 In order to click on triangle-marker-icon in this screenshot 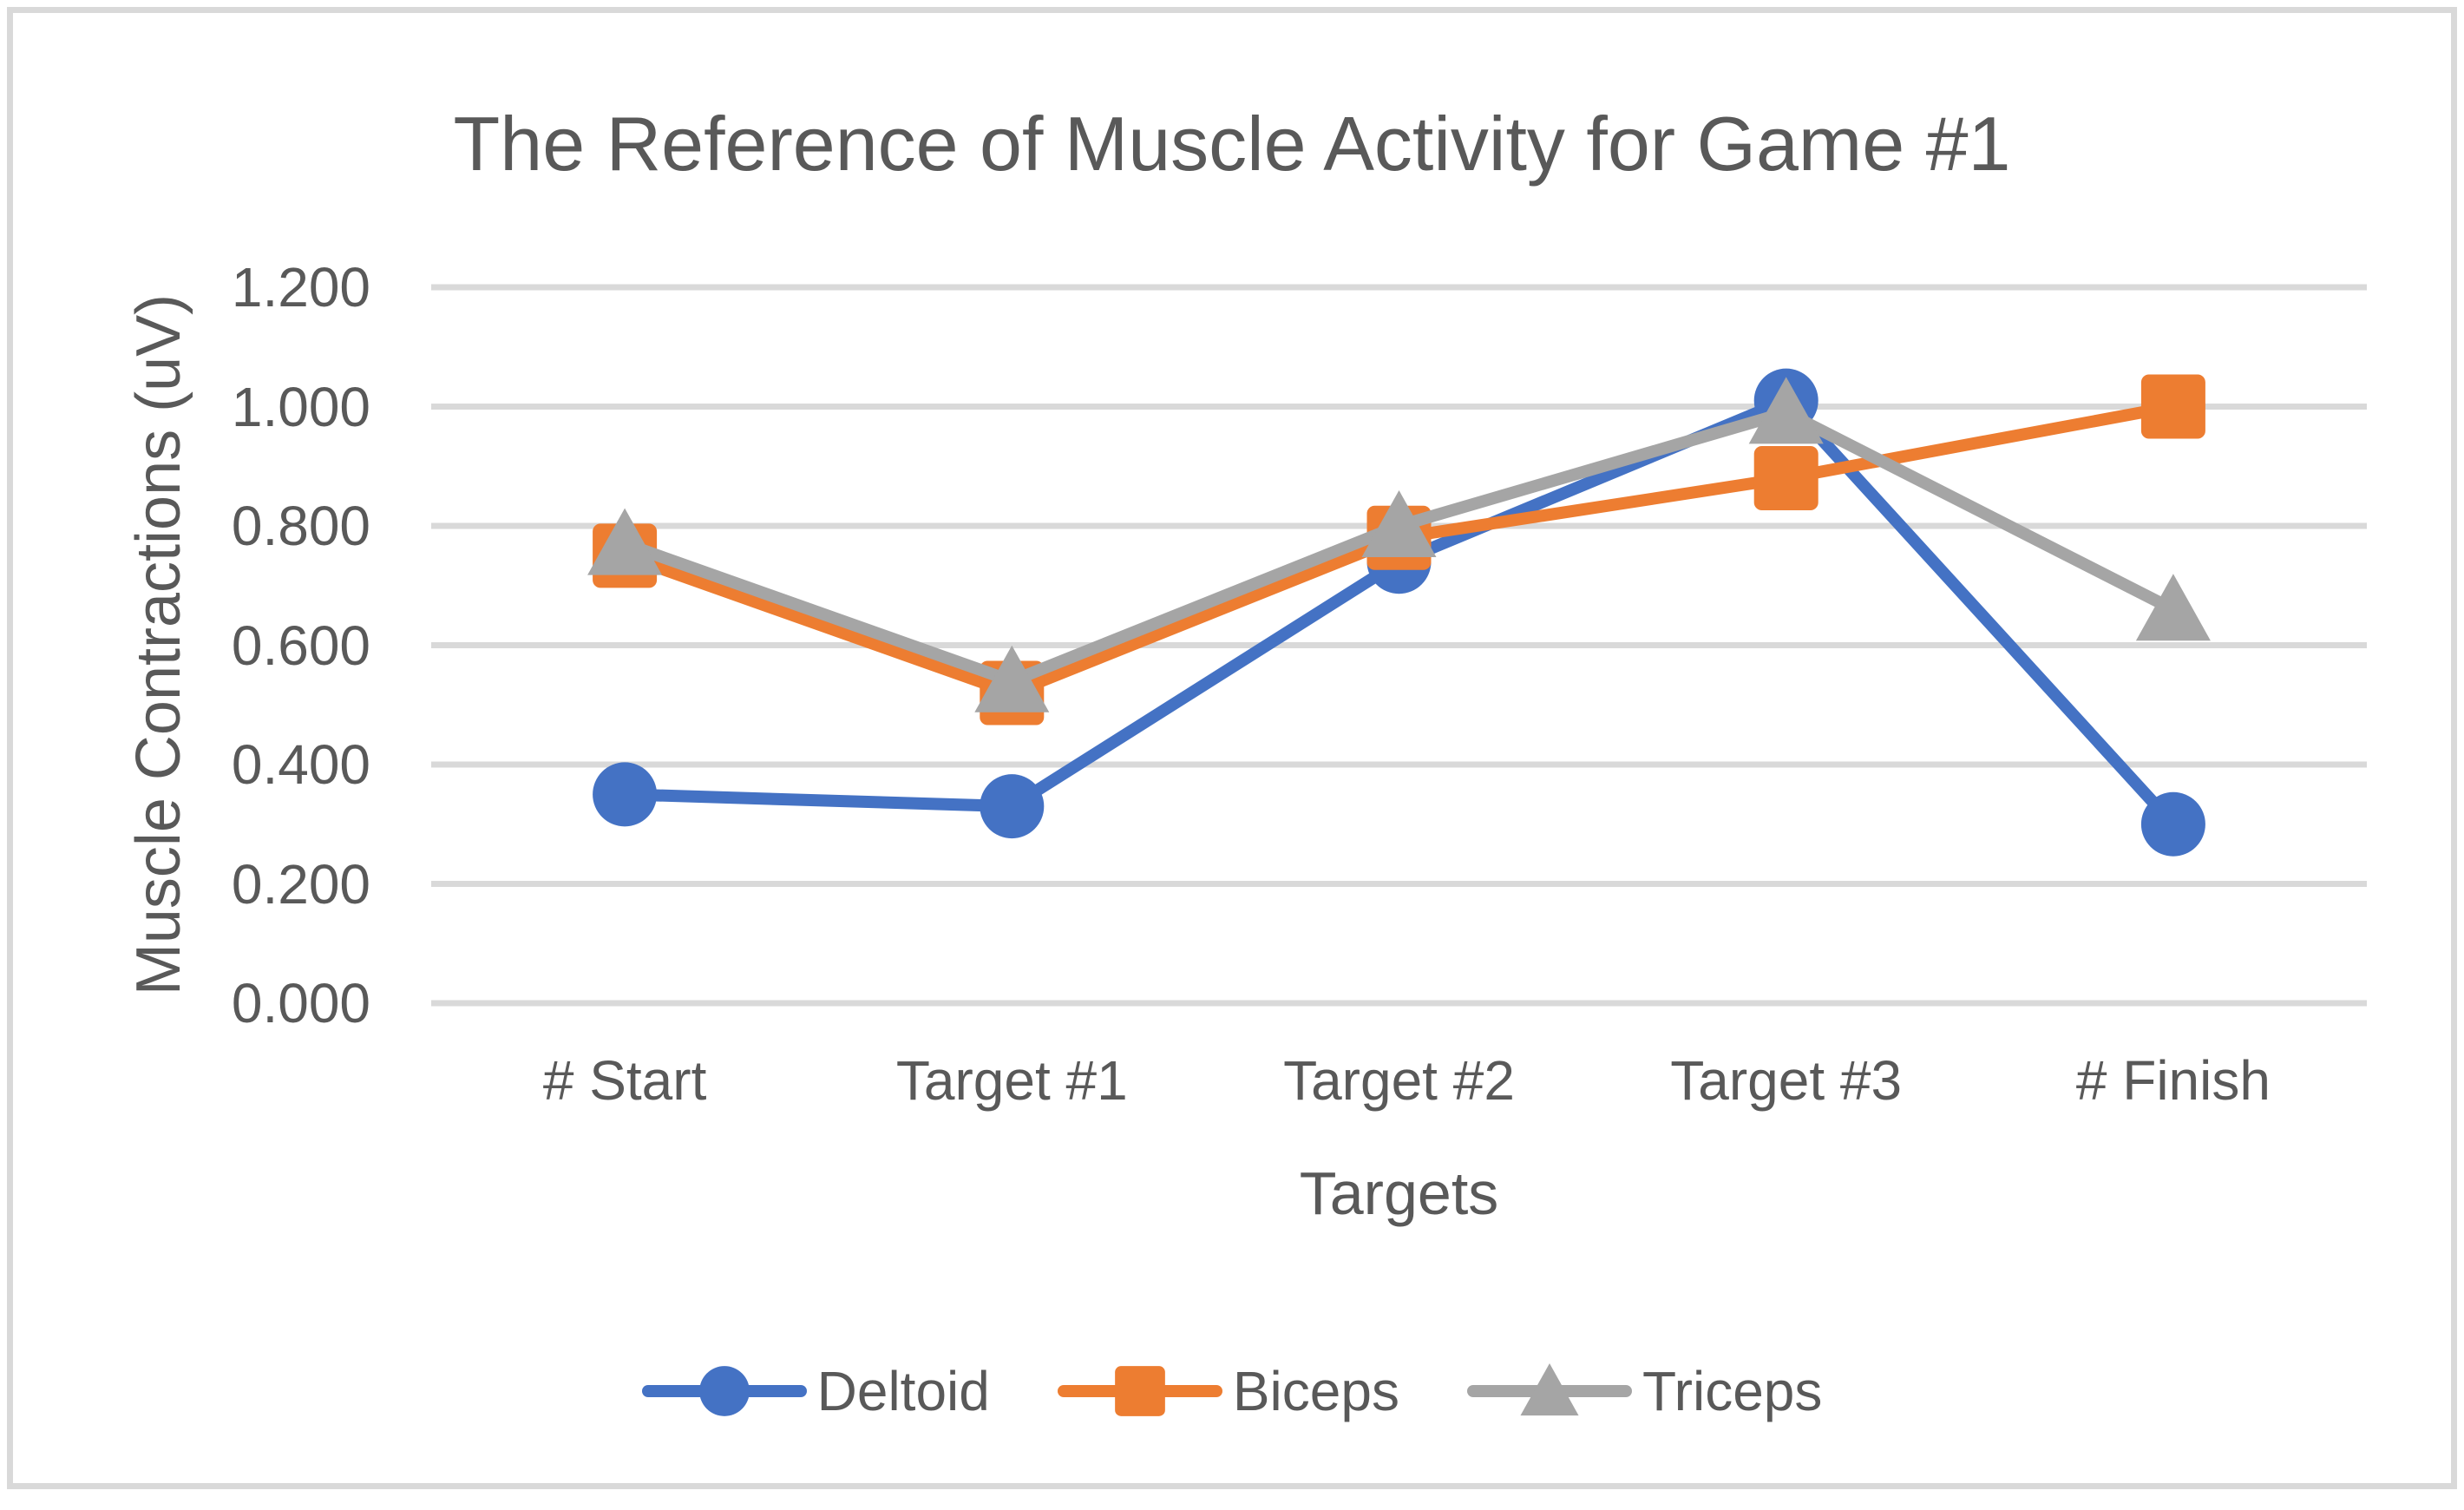, I will do `click(1549, 1389)`.